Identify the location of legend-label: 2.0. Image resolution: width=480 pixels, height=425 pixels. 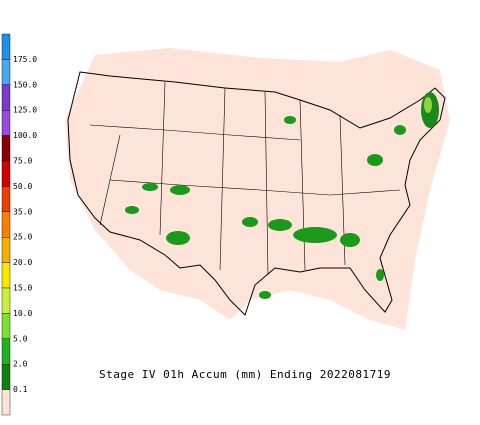
(20, 364).